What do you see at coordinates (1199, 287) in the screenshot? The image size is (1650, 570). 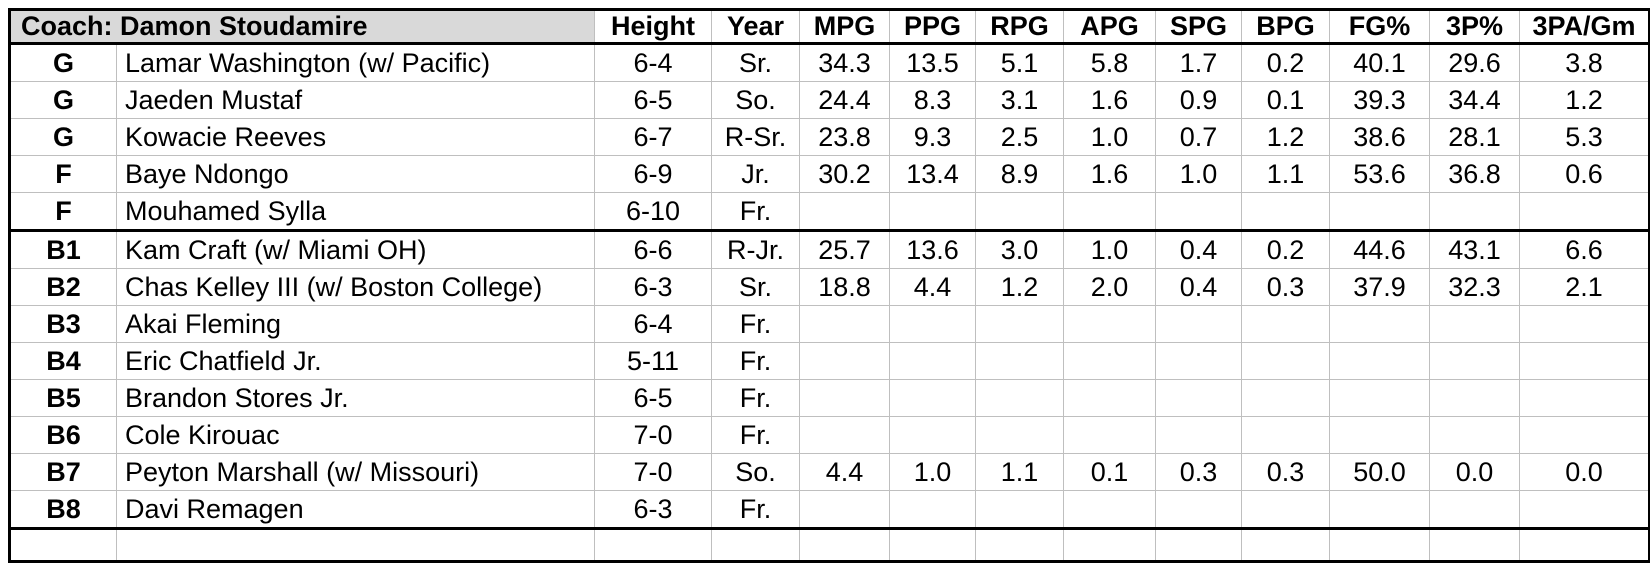 I see `stat-cell-spg: 0.4` at bounding box center [1199, 287].